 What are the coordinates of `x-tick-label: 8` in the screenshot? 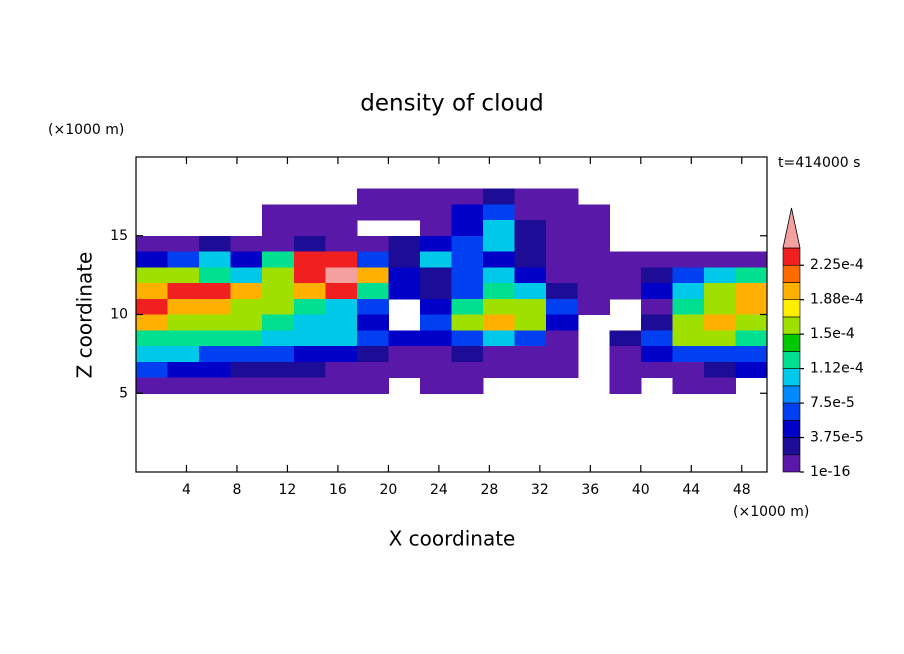 It's located at (236, 490).